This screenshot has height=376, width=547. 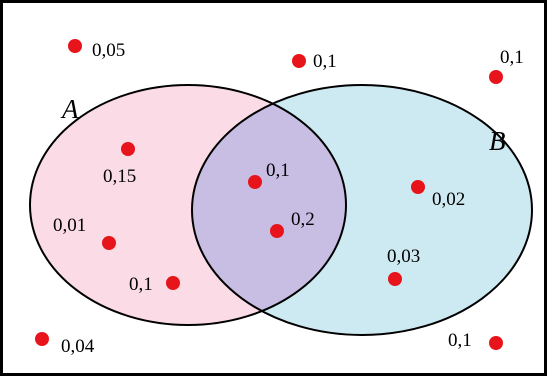 What do you see at coordinates (69, 109) in the screenshot?
I see `set-a-label: A` at bounding box center [69, 109].